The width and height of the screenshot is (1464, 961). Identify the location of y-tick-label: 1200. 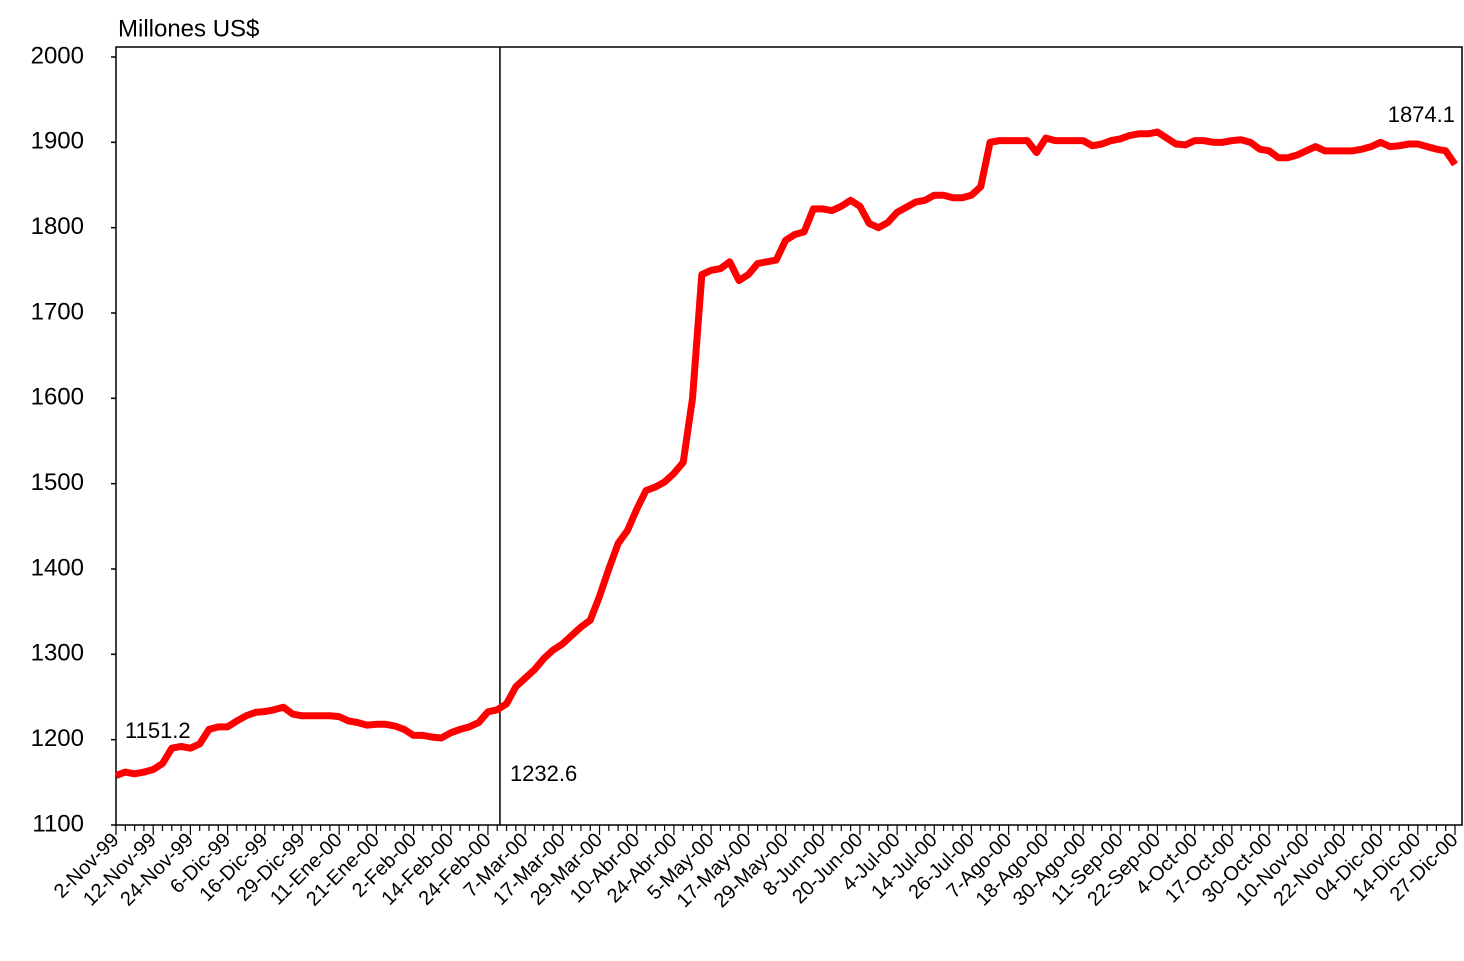
(57, 738).